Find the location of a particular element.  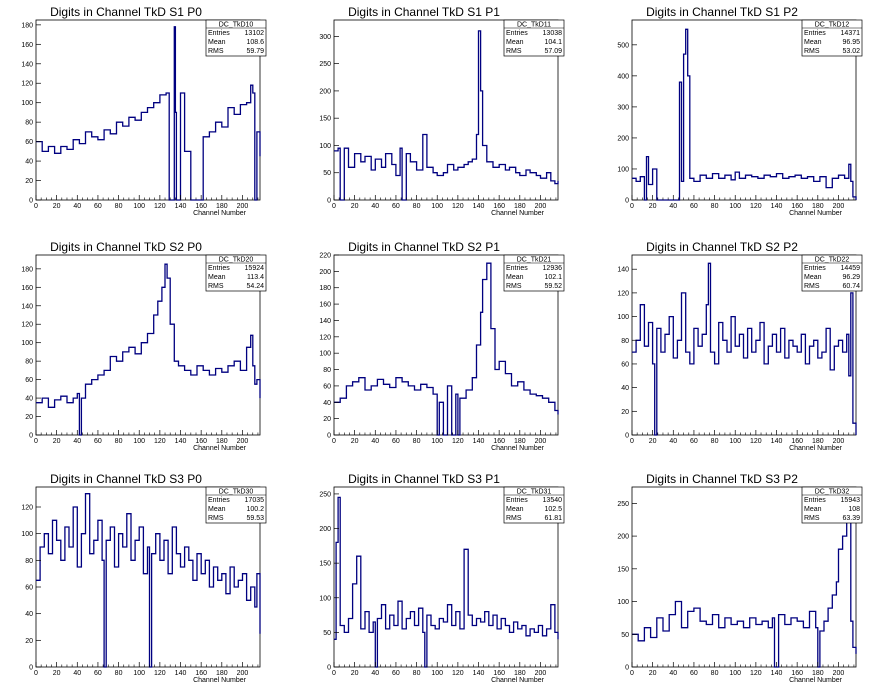

x-tick-label: 60 is located at coordinates (396, 441).